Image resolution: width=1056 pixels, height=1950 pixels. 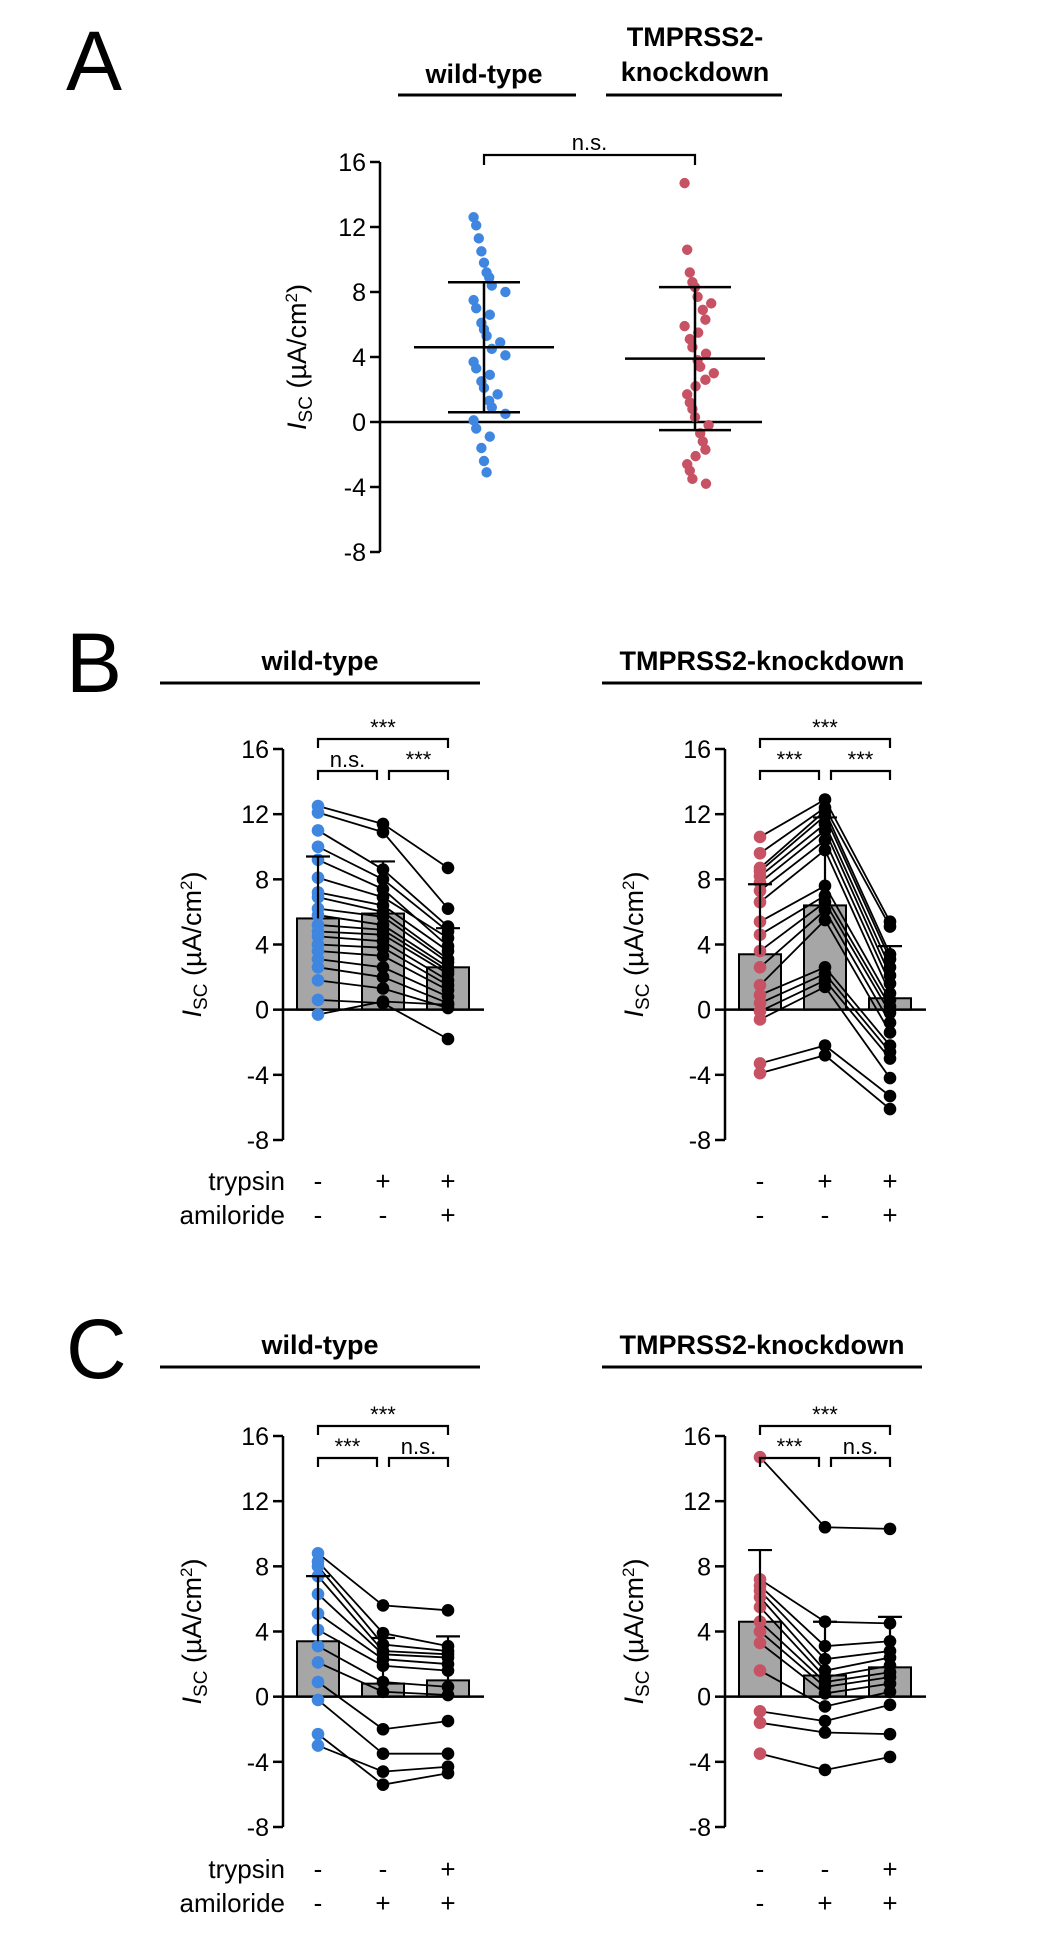 What do you see at coordinates (697, 815) in the screenshot?
I see `panel-b-knockdown-y-tick-label: 12` at bounding box center [697, 815].